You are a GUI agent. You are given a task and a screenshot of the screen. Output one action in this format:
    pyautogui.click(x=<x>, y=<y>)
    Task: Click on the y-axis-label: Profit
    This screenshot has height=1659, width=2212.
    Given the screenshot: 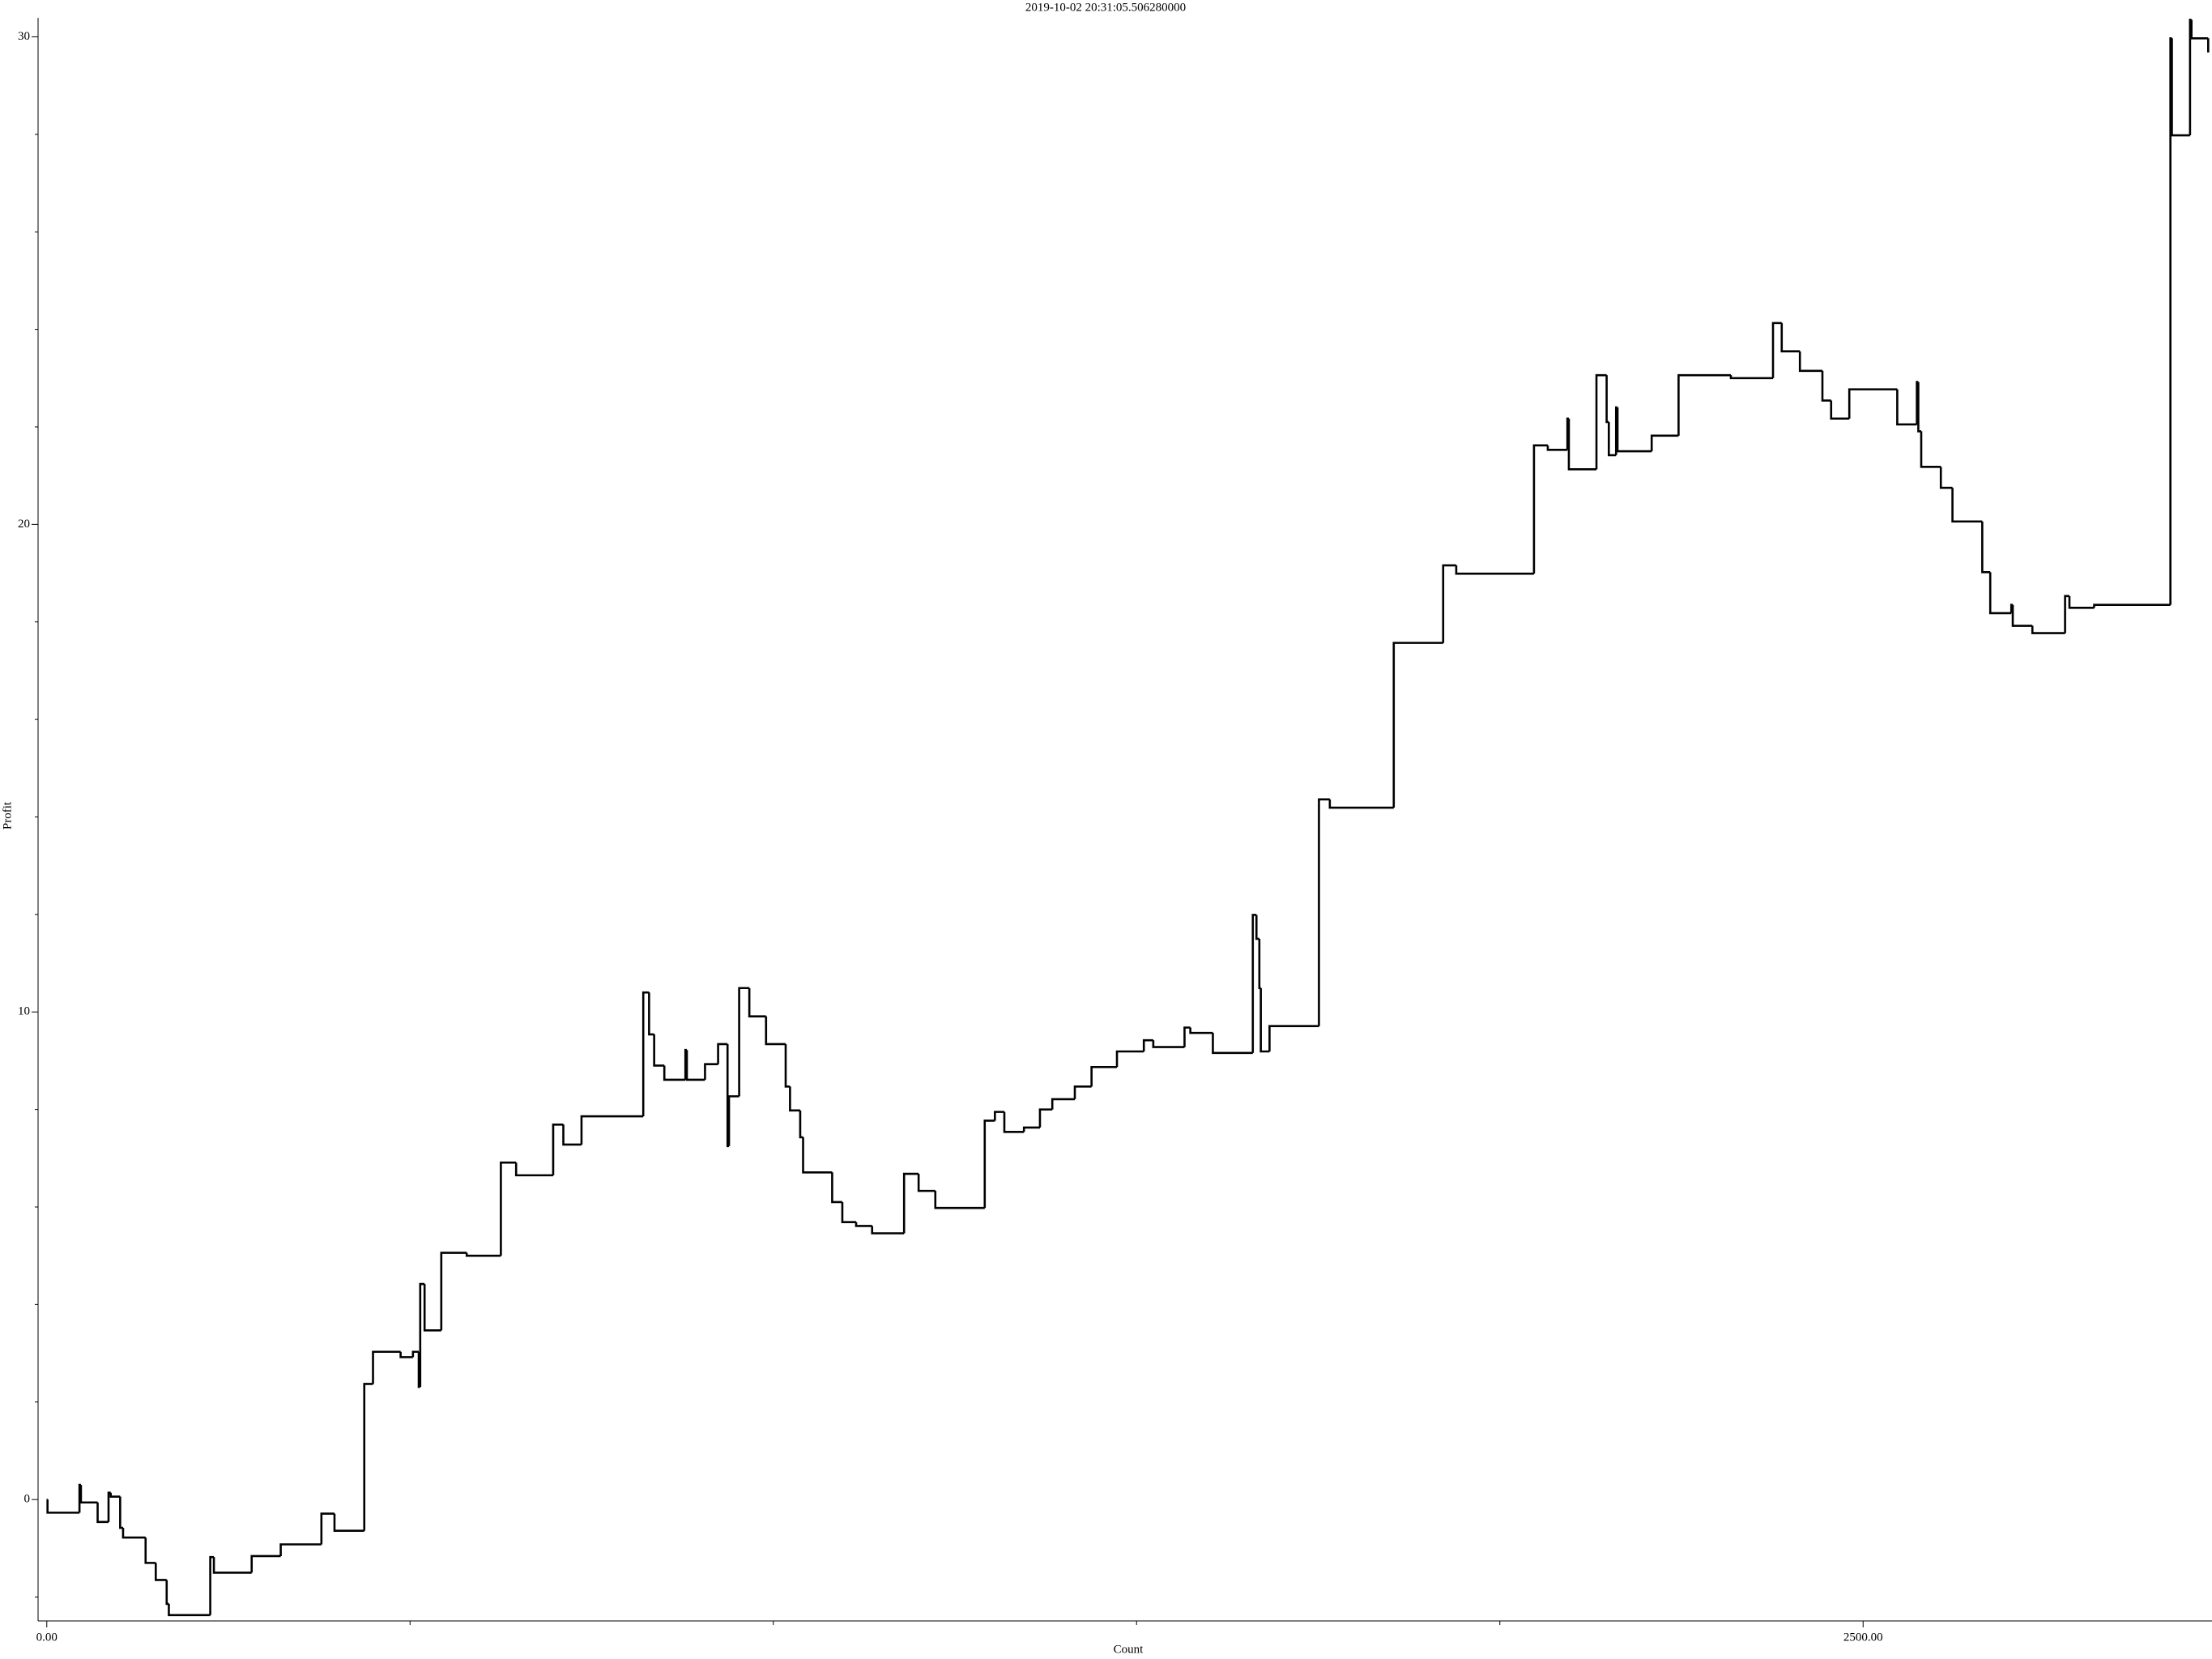 What is the action you would take?
    pyautogui.click(x=8, y=815)
    